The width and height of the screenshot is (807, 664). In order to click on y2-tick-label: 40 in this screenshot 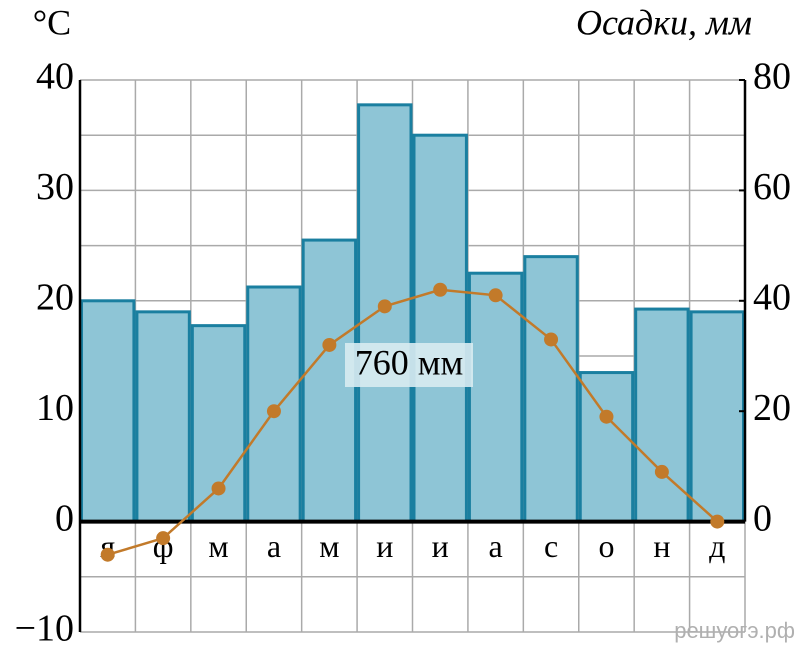, I will do `click(772, 298)`.